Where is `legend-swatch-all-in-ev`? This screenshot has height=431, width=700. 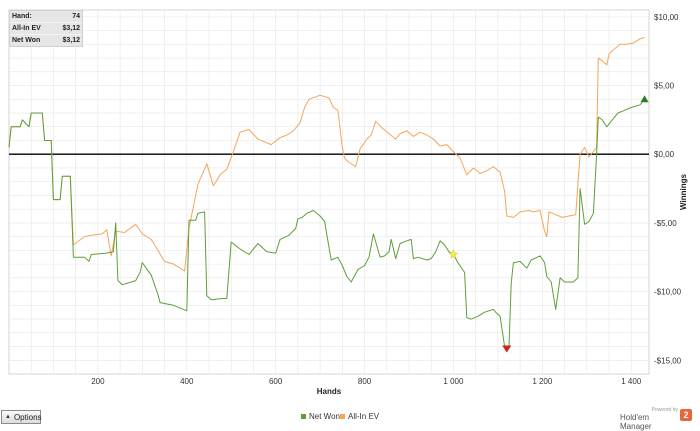
legend-swatch-all-in-ev is located at coordinates (342, 416).